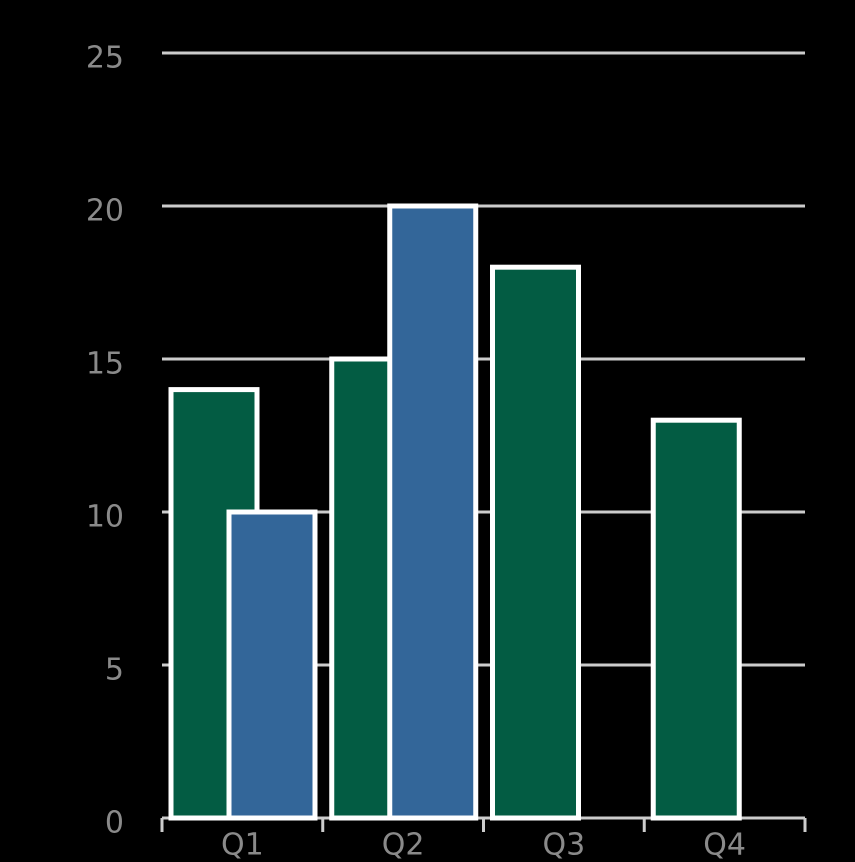 This screenshot has height=862, width=855. Describe the element at coordinates (105, 364) in the screenshot. I see `y-tick-label: 15` at that location.